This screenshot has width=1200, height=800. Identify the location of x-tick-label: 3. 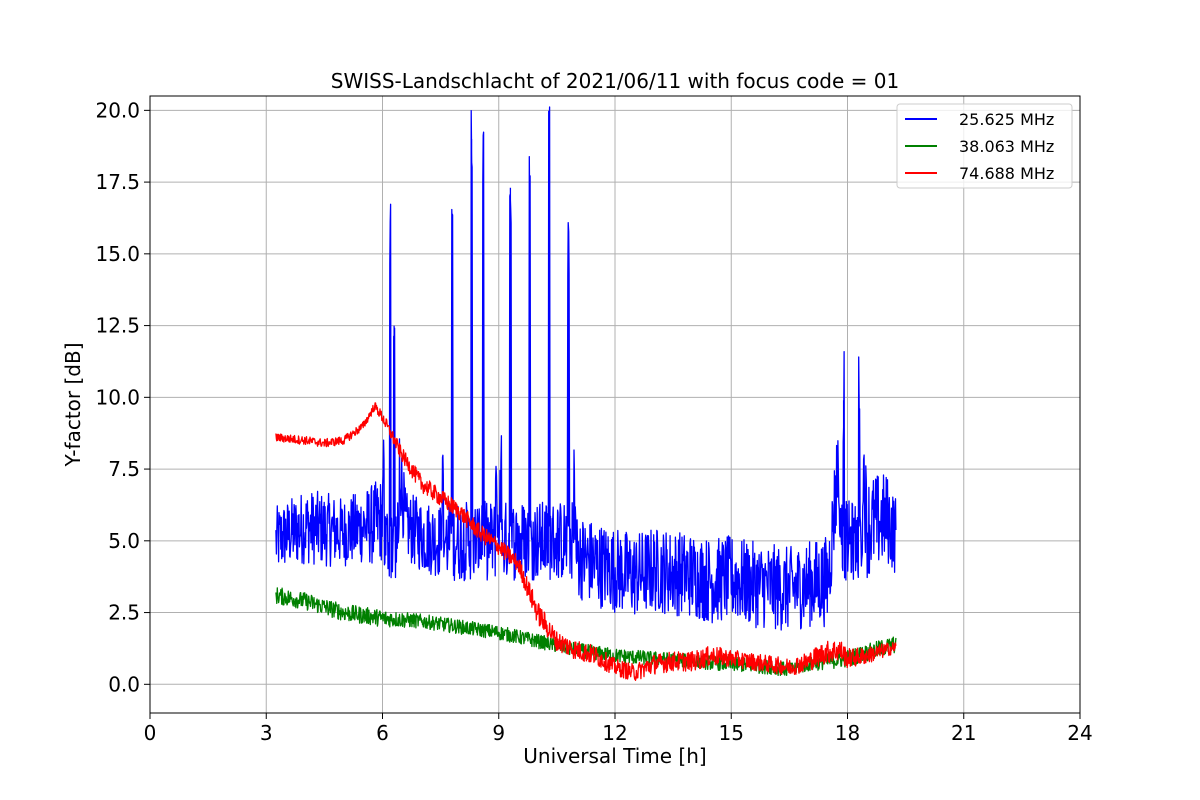
(266, 733).